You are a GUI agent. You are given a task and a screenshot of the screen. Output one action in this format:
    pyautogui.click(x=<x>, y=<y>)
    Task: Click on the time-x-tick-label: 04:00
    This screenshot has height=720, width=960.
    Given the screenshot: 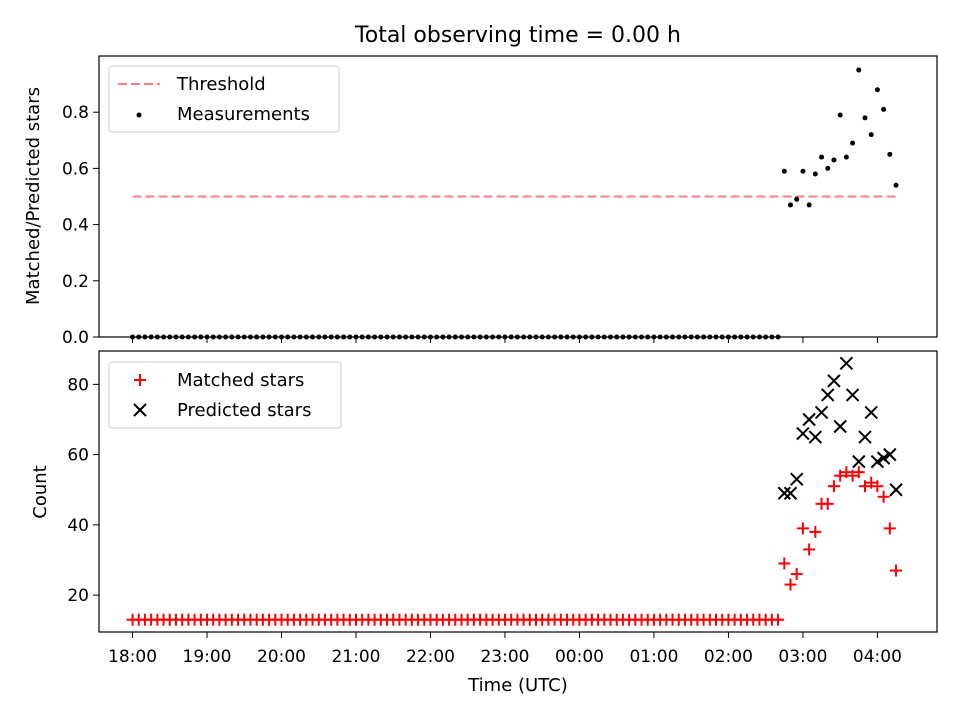 What is the action you would take?
    pyautogui.click(x=877, y=657)
    